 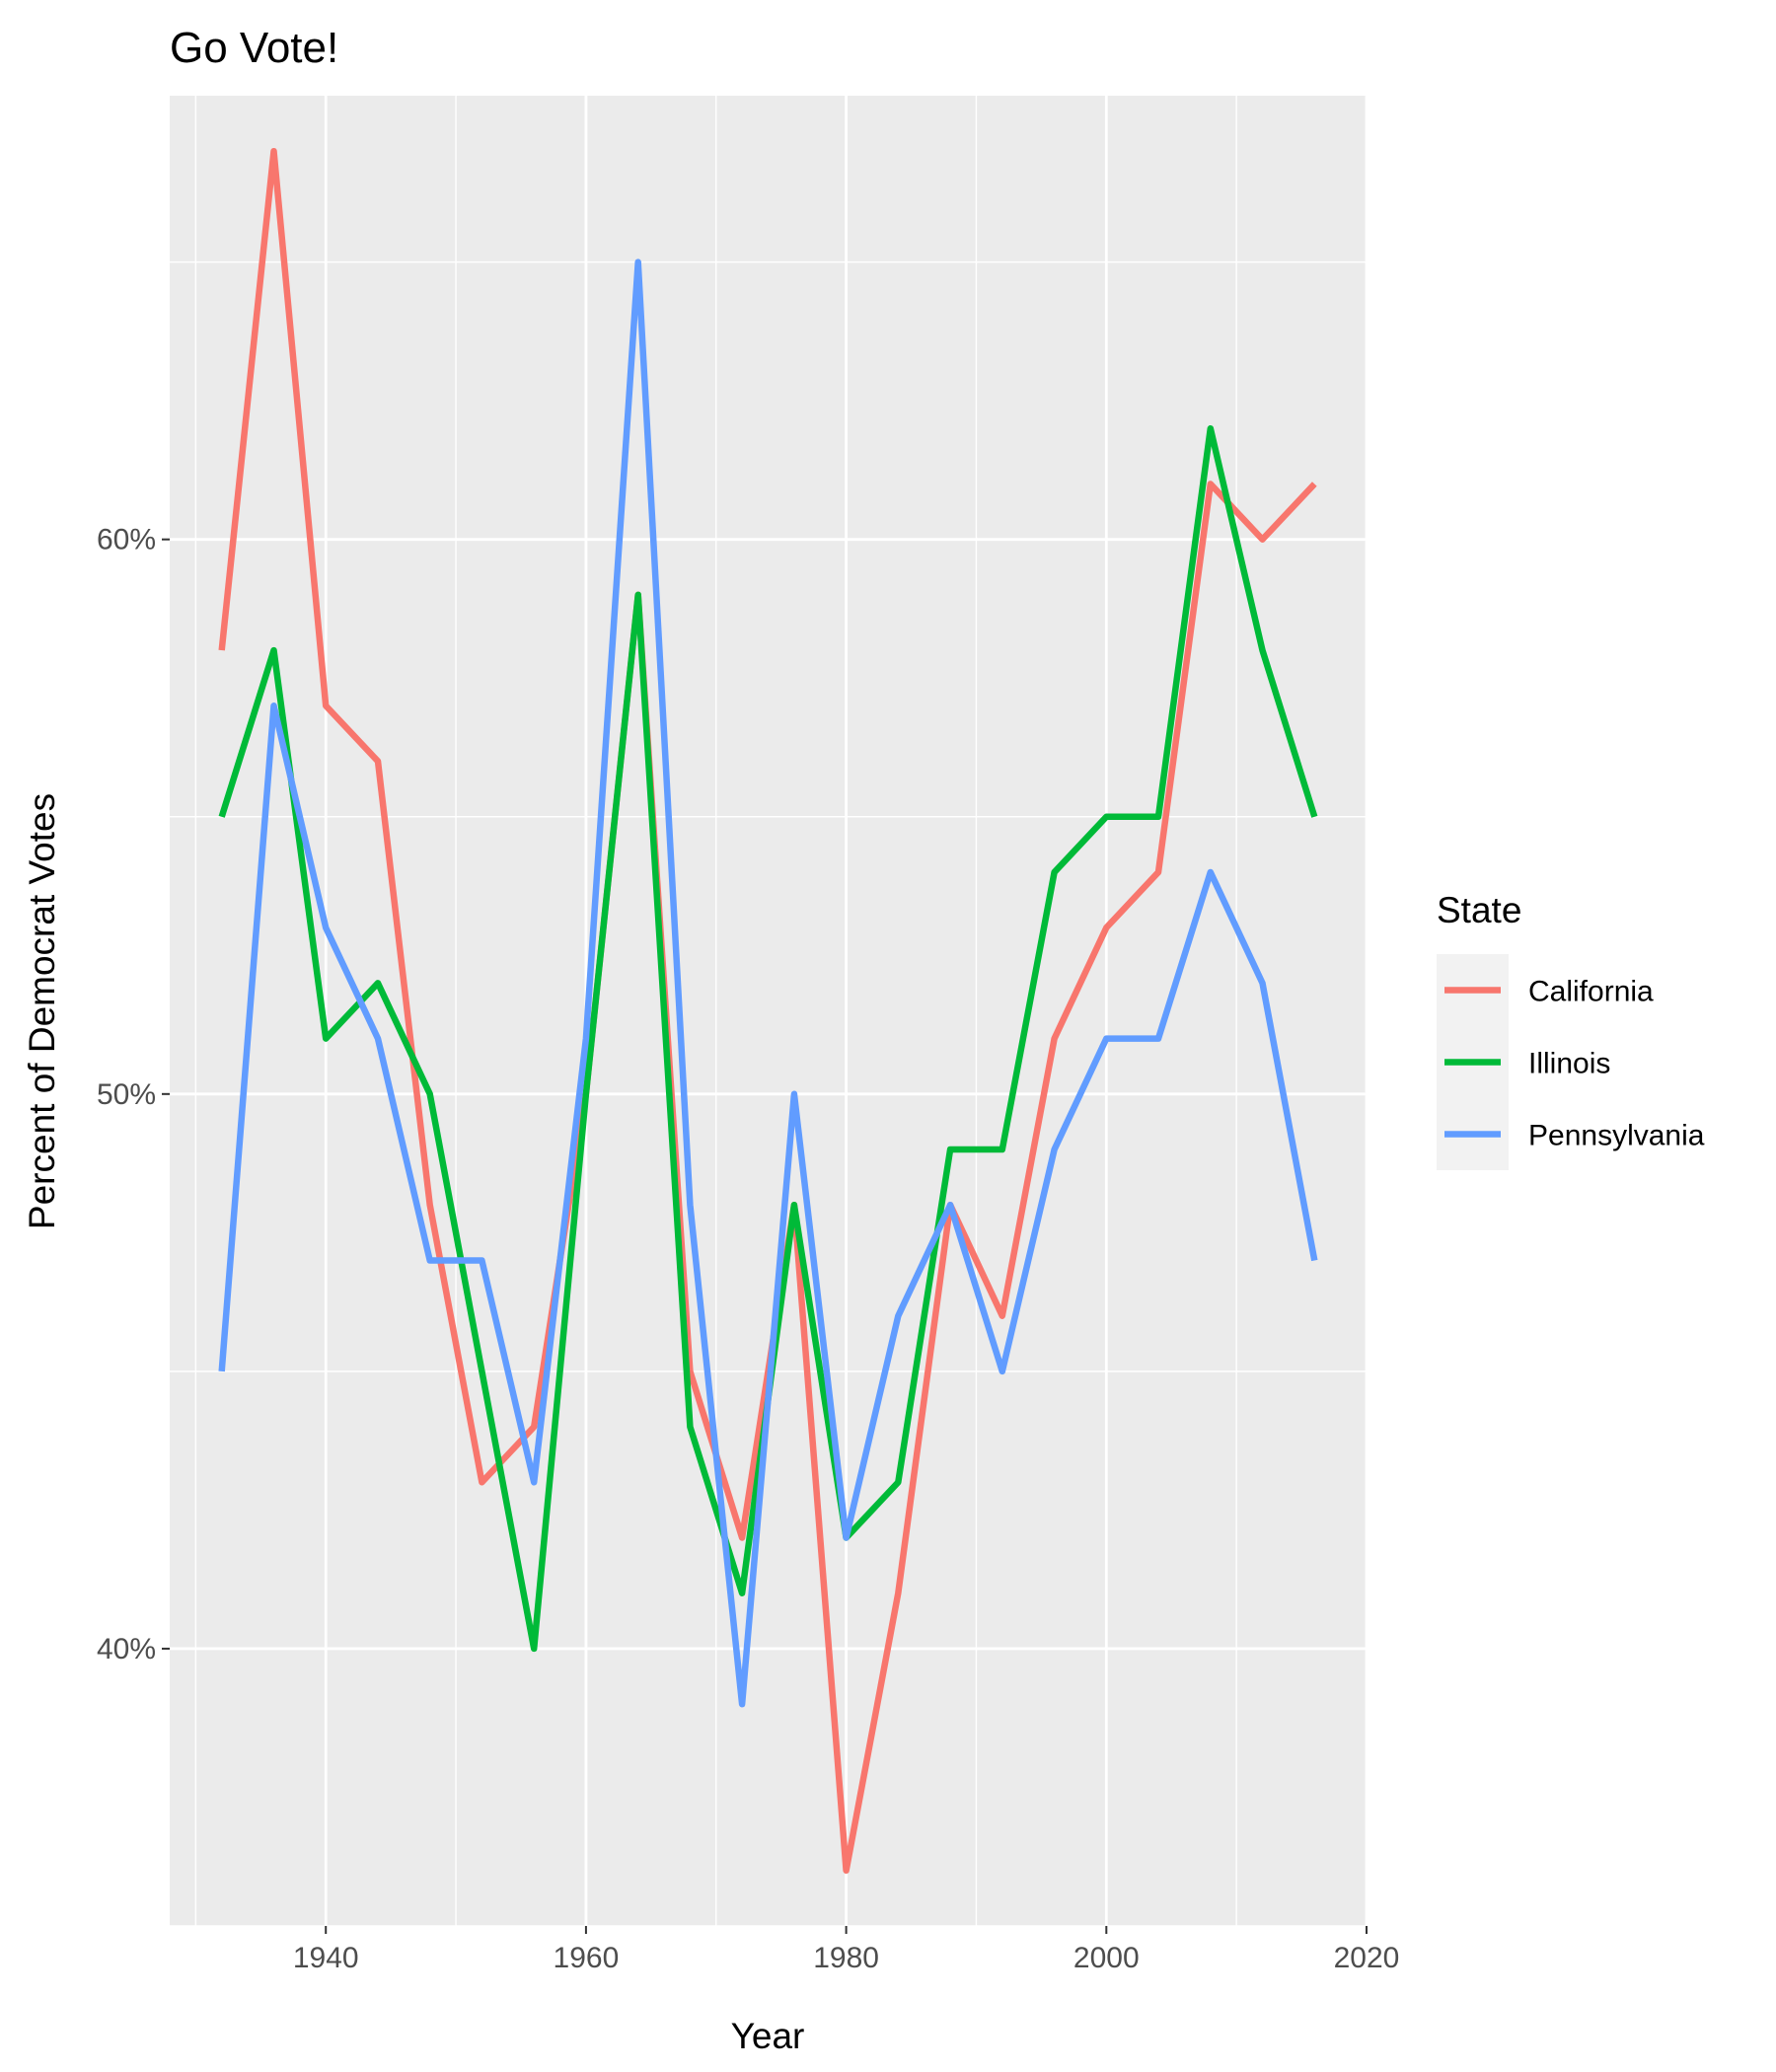 What do you see at coordinates (1106, 1958) in the screenshot?
I see `x-tick-label: 2000` at bounding box center [1106, 1958].